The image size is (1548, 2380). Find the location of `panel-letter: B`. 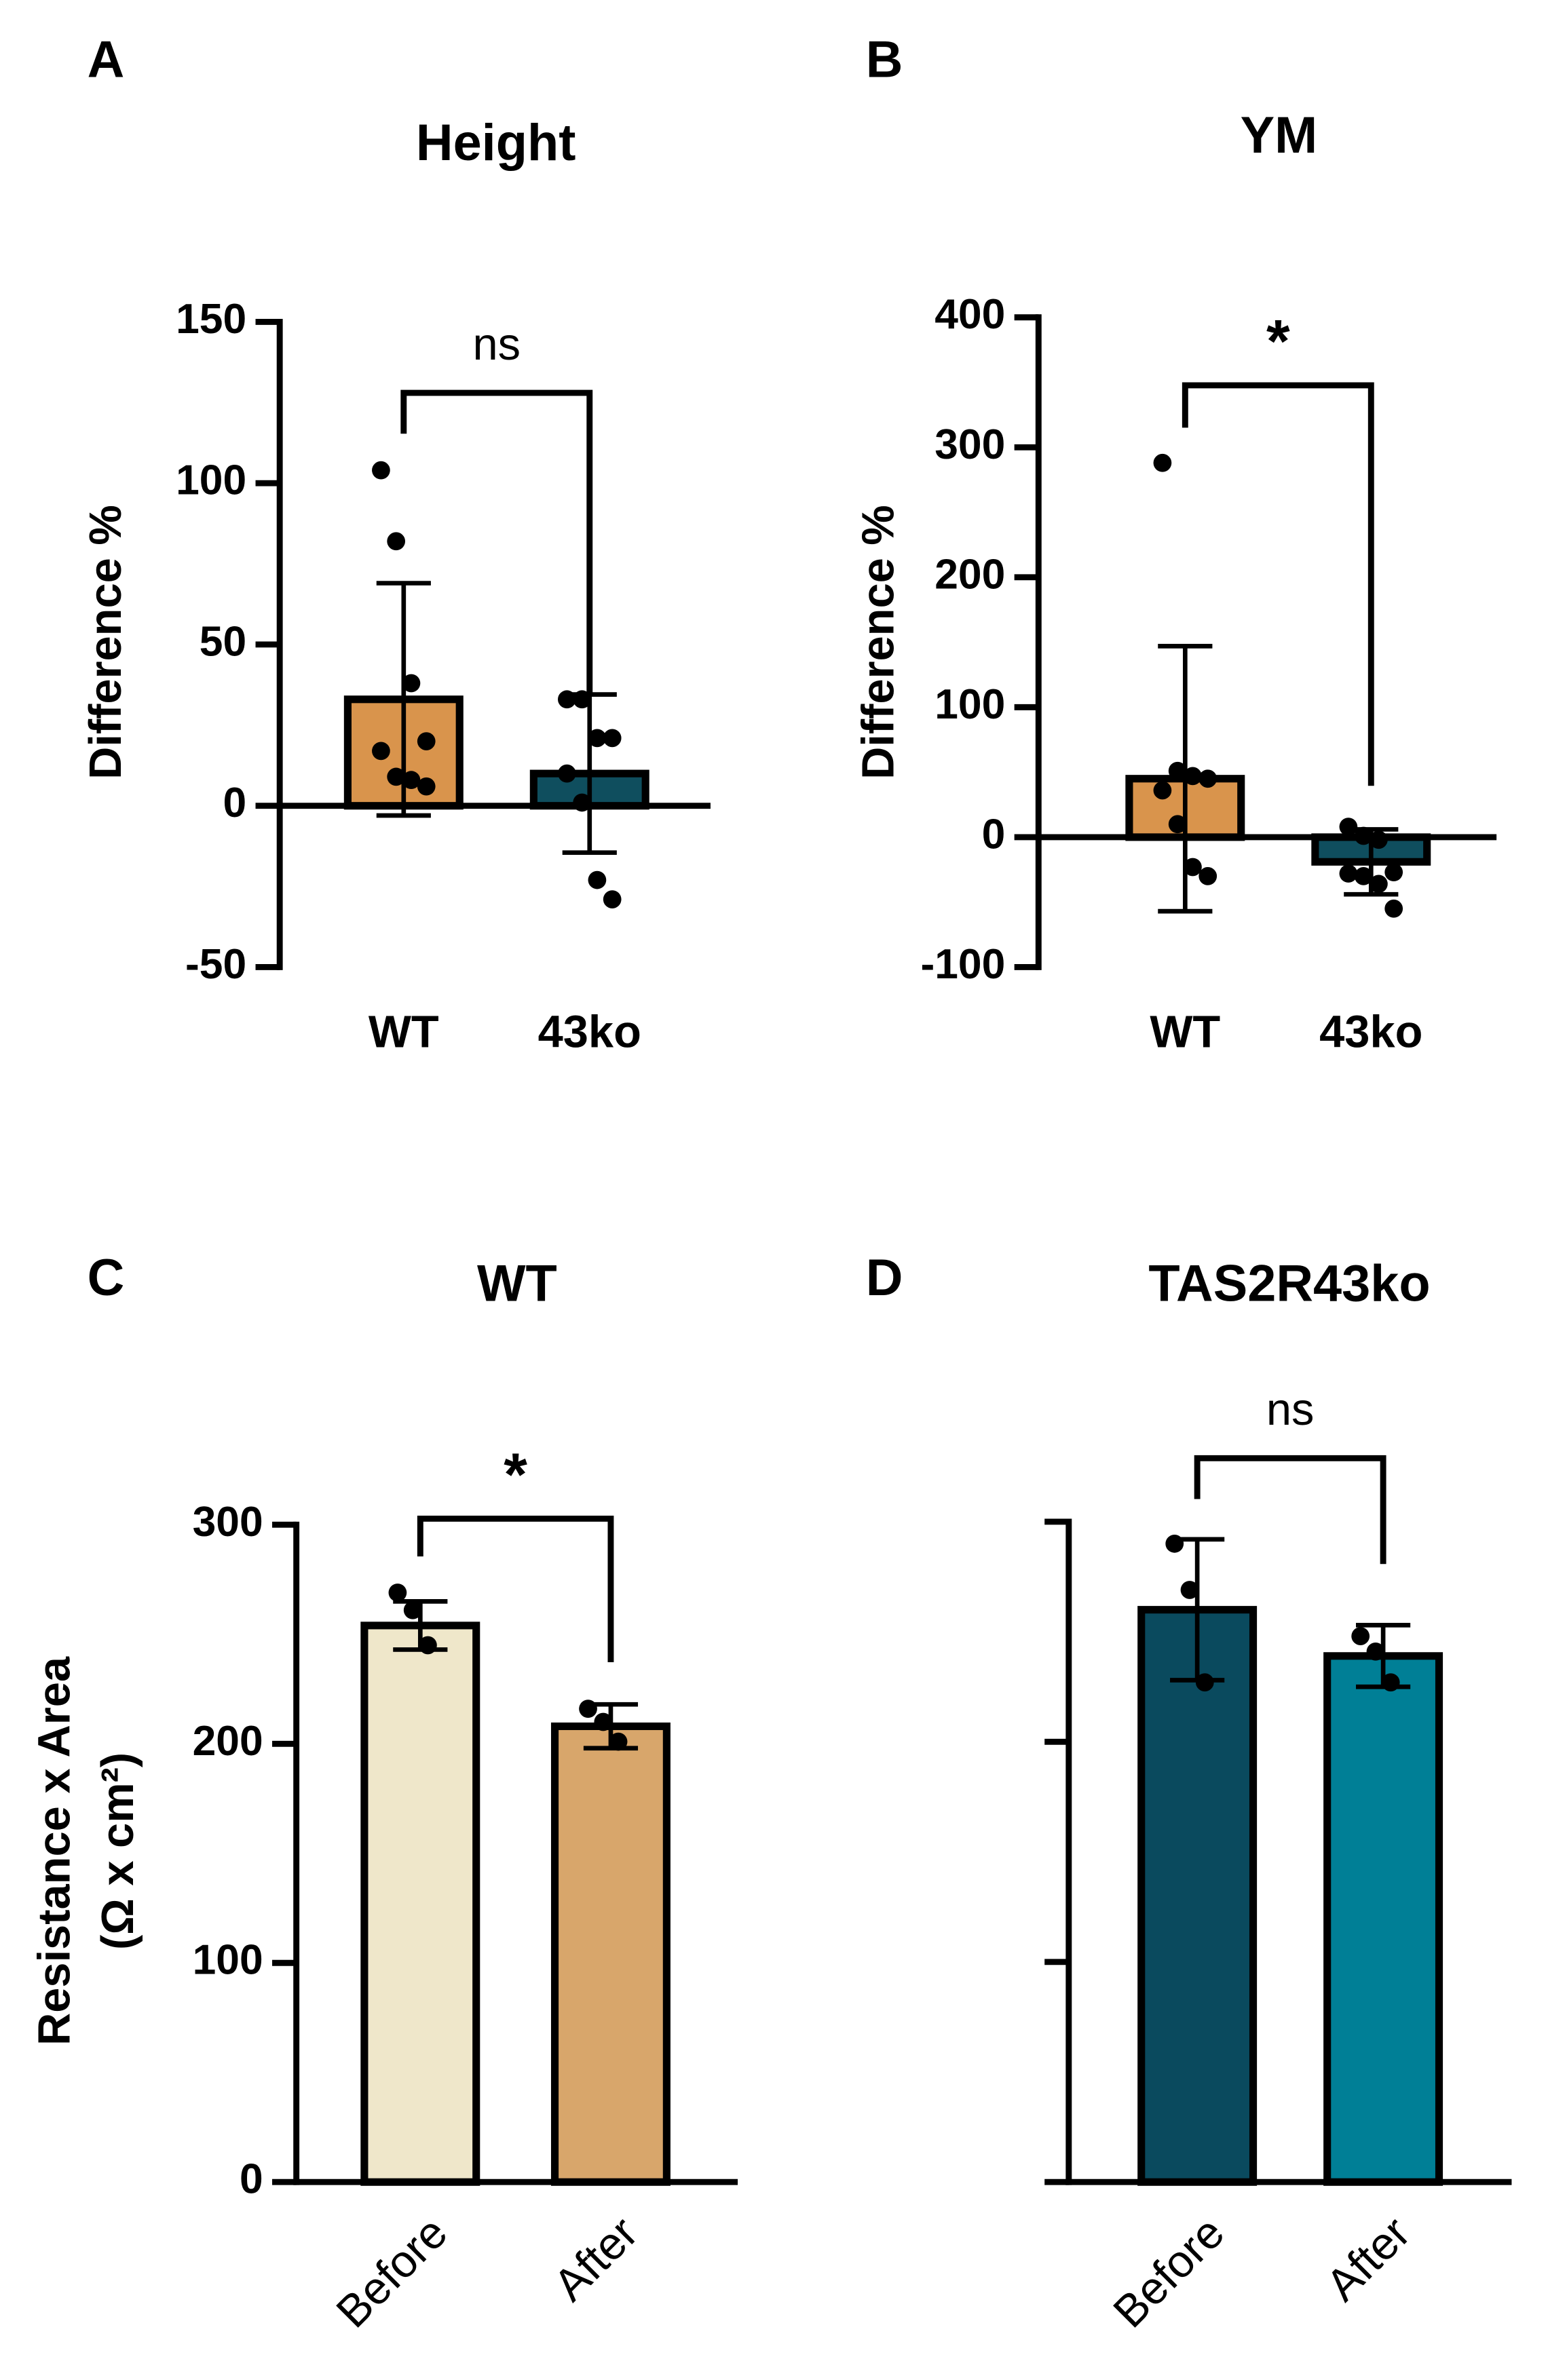

panel-letter: B is located at coordinates (884, 60).